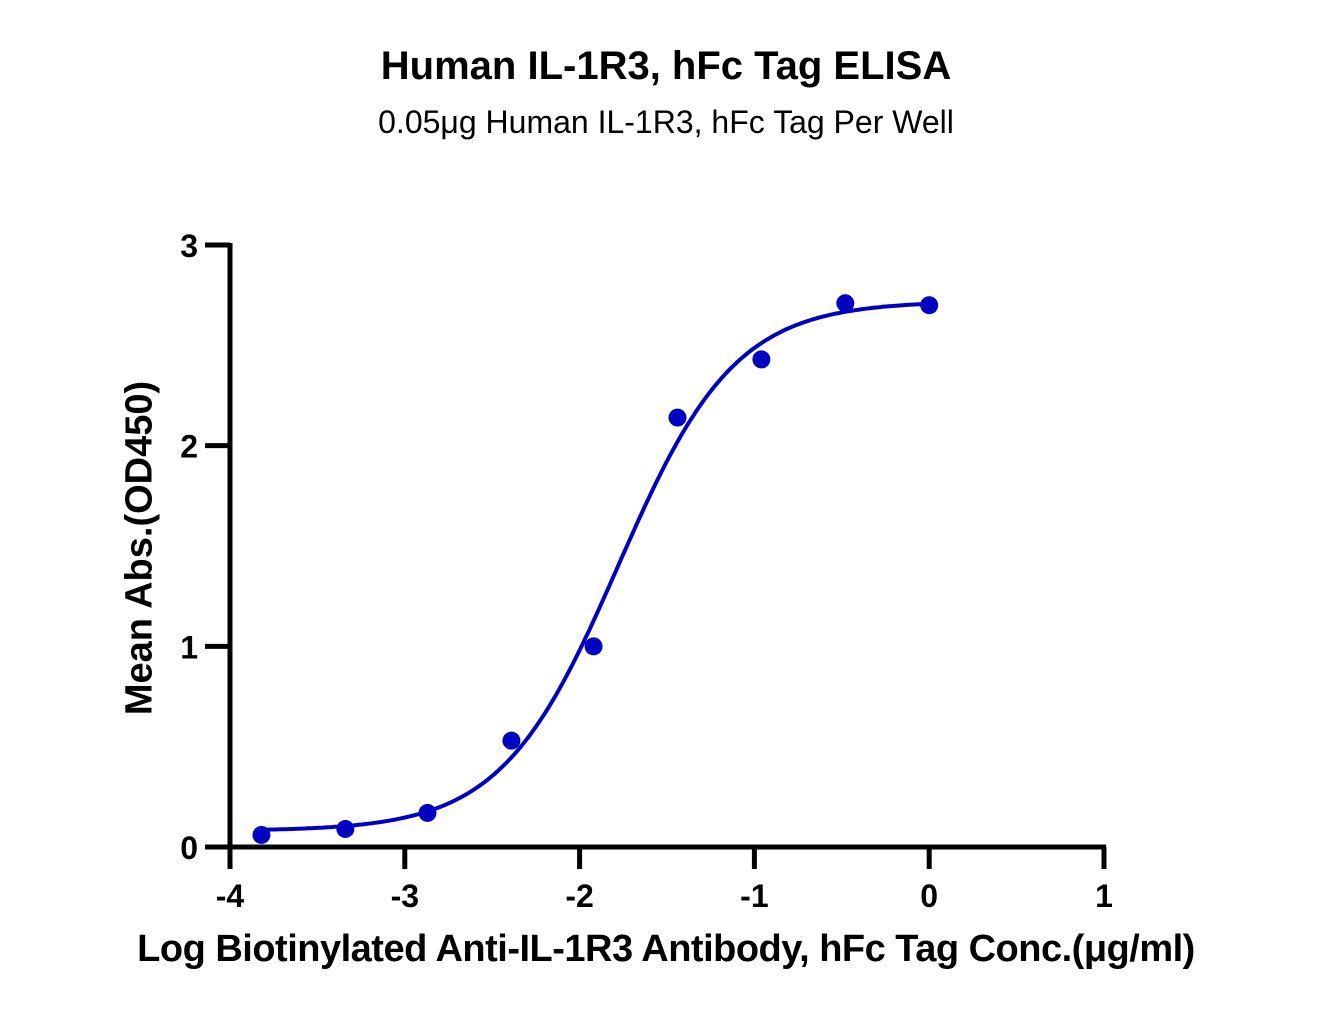 The image size is (1332, 1020). I want to click on x-tick-label: -4, so click(230, 896).